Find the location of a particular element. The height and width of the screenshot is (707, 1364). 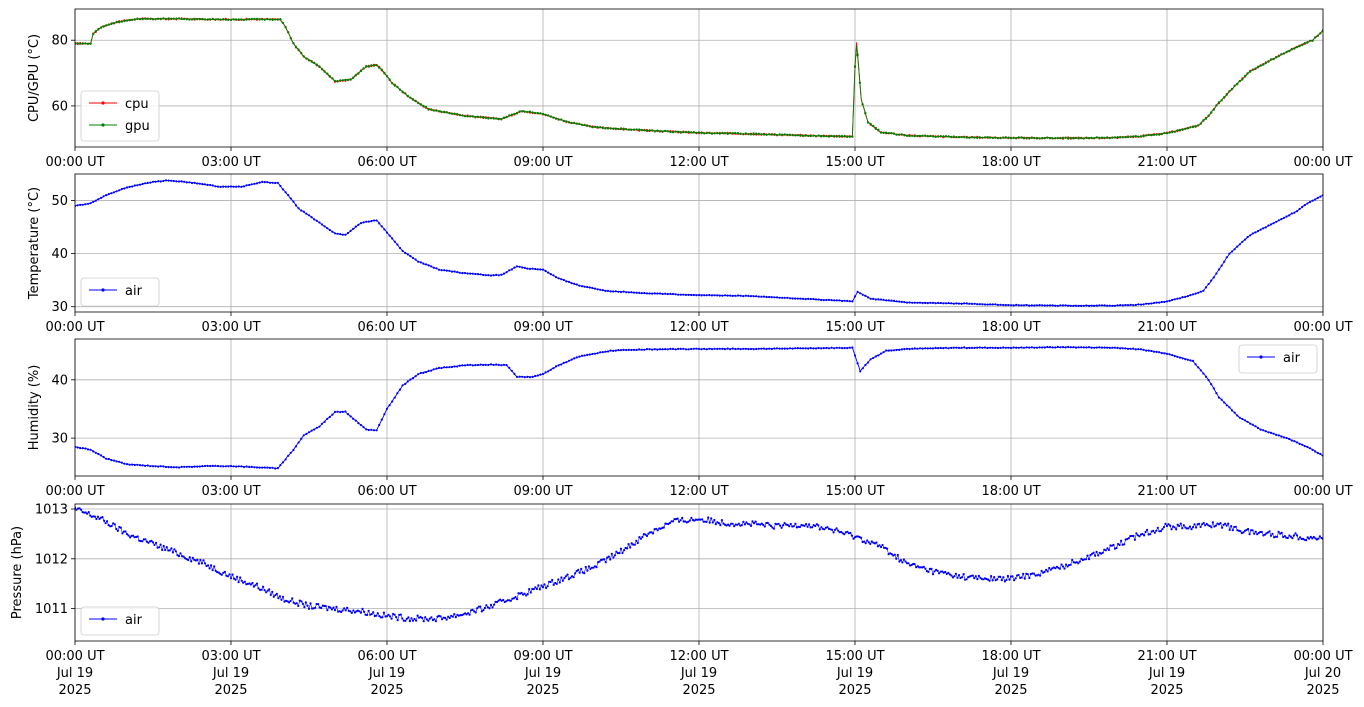

y-tick-label: 80 is located at coordinates (59, 41).